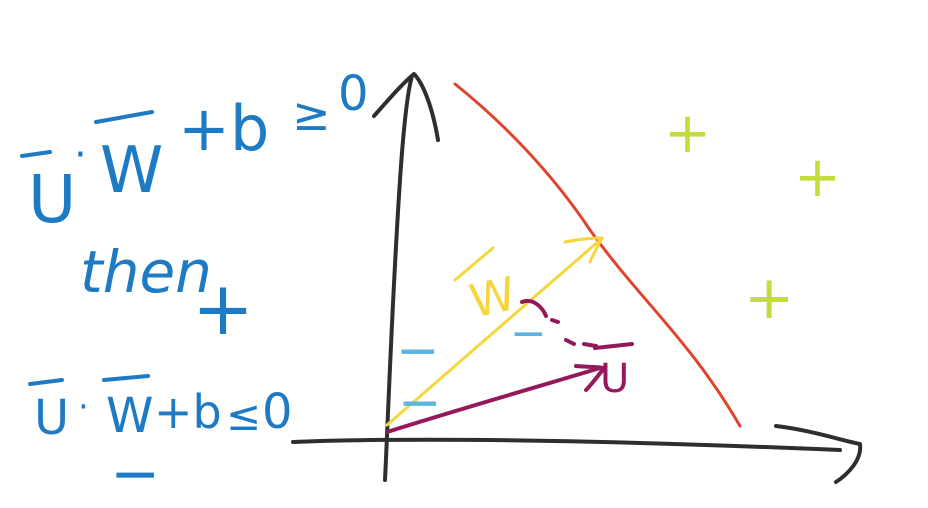  Describe the element at coordinates (613, 346) in the screenshot. I see `u-vector-label-overbar` at that location.